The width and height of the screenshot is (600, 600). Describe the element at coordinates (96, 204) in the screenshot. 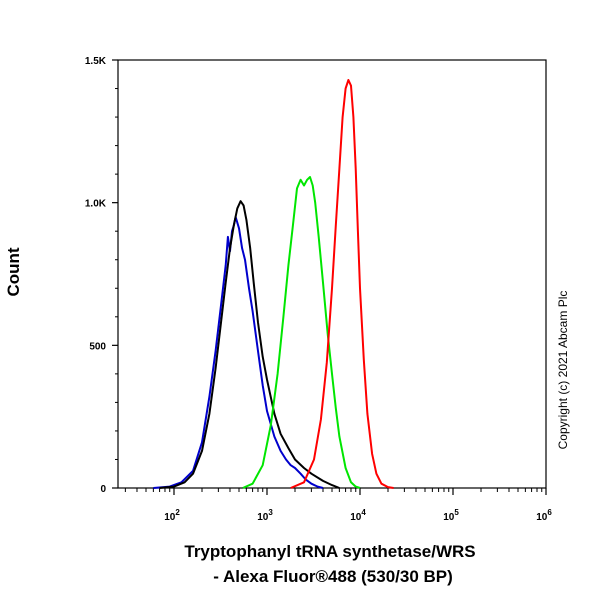

I see `y-tick-label: 1.0K` at that location.